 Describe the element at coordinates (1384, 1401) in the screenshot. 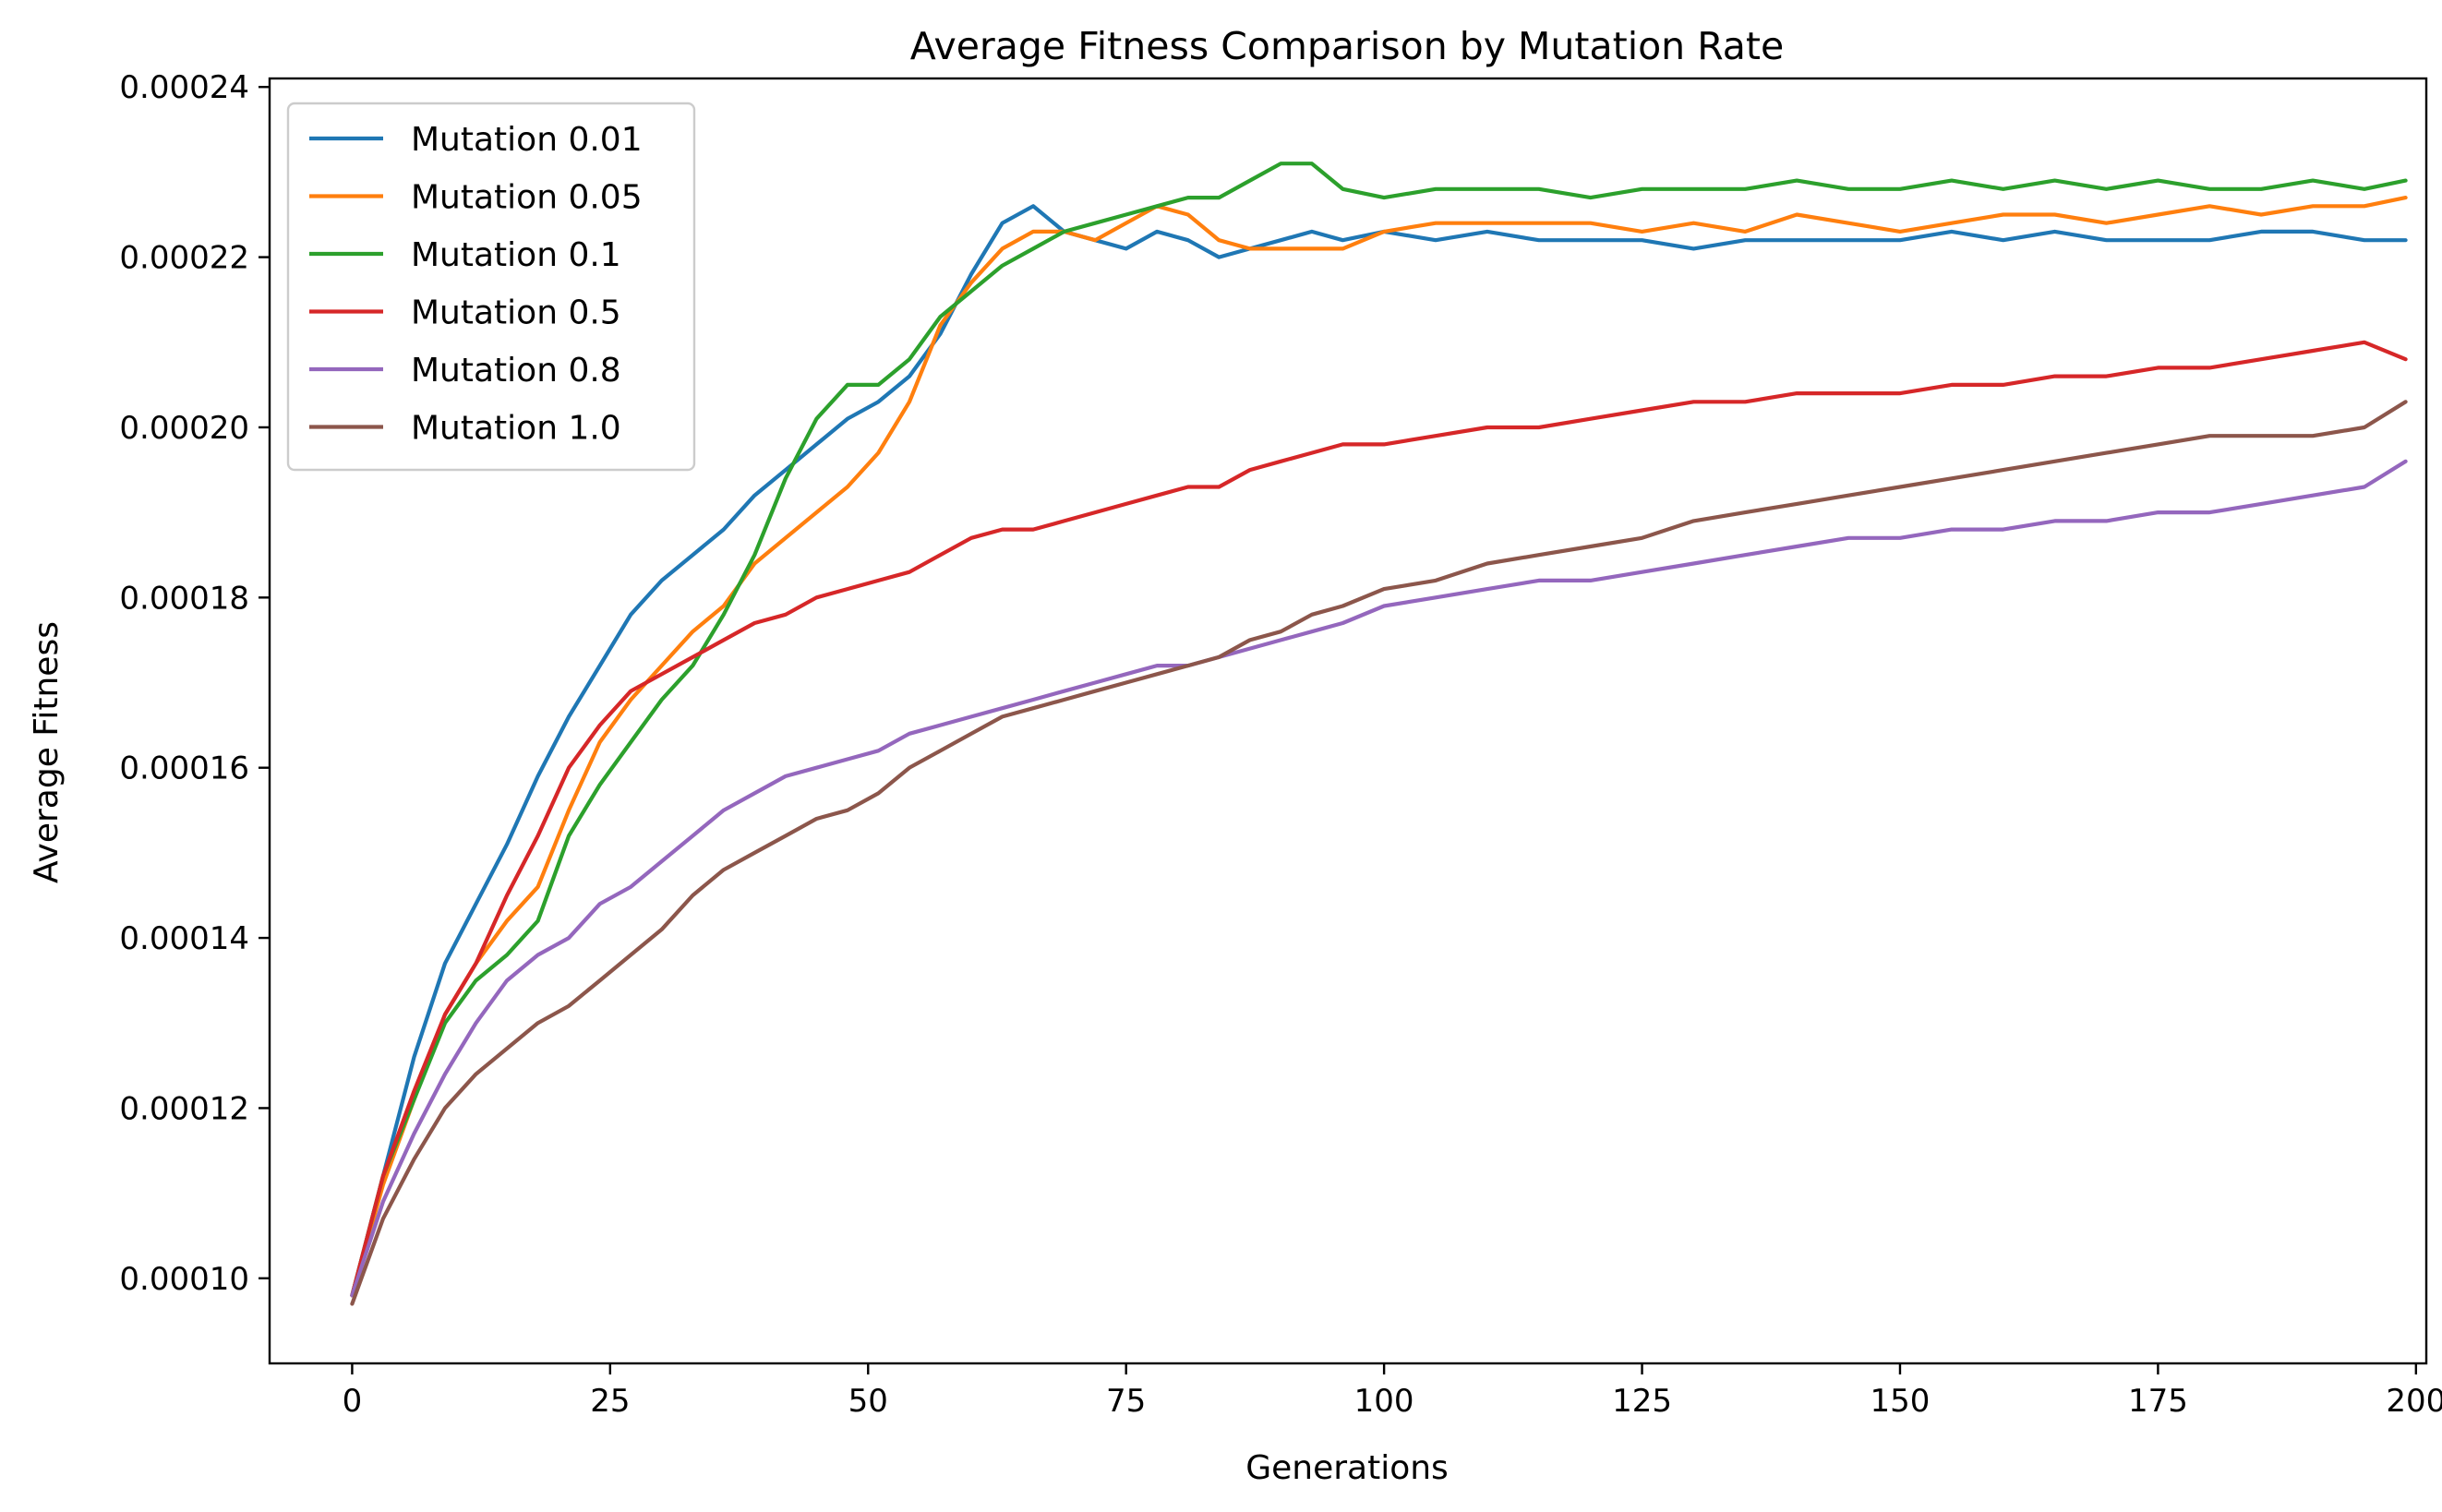

I see `x-tick-label: 100` at that location.